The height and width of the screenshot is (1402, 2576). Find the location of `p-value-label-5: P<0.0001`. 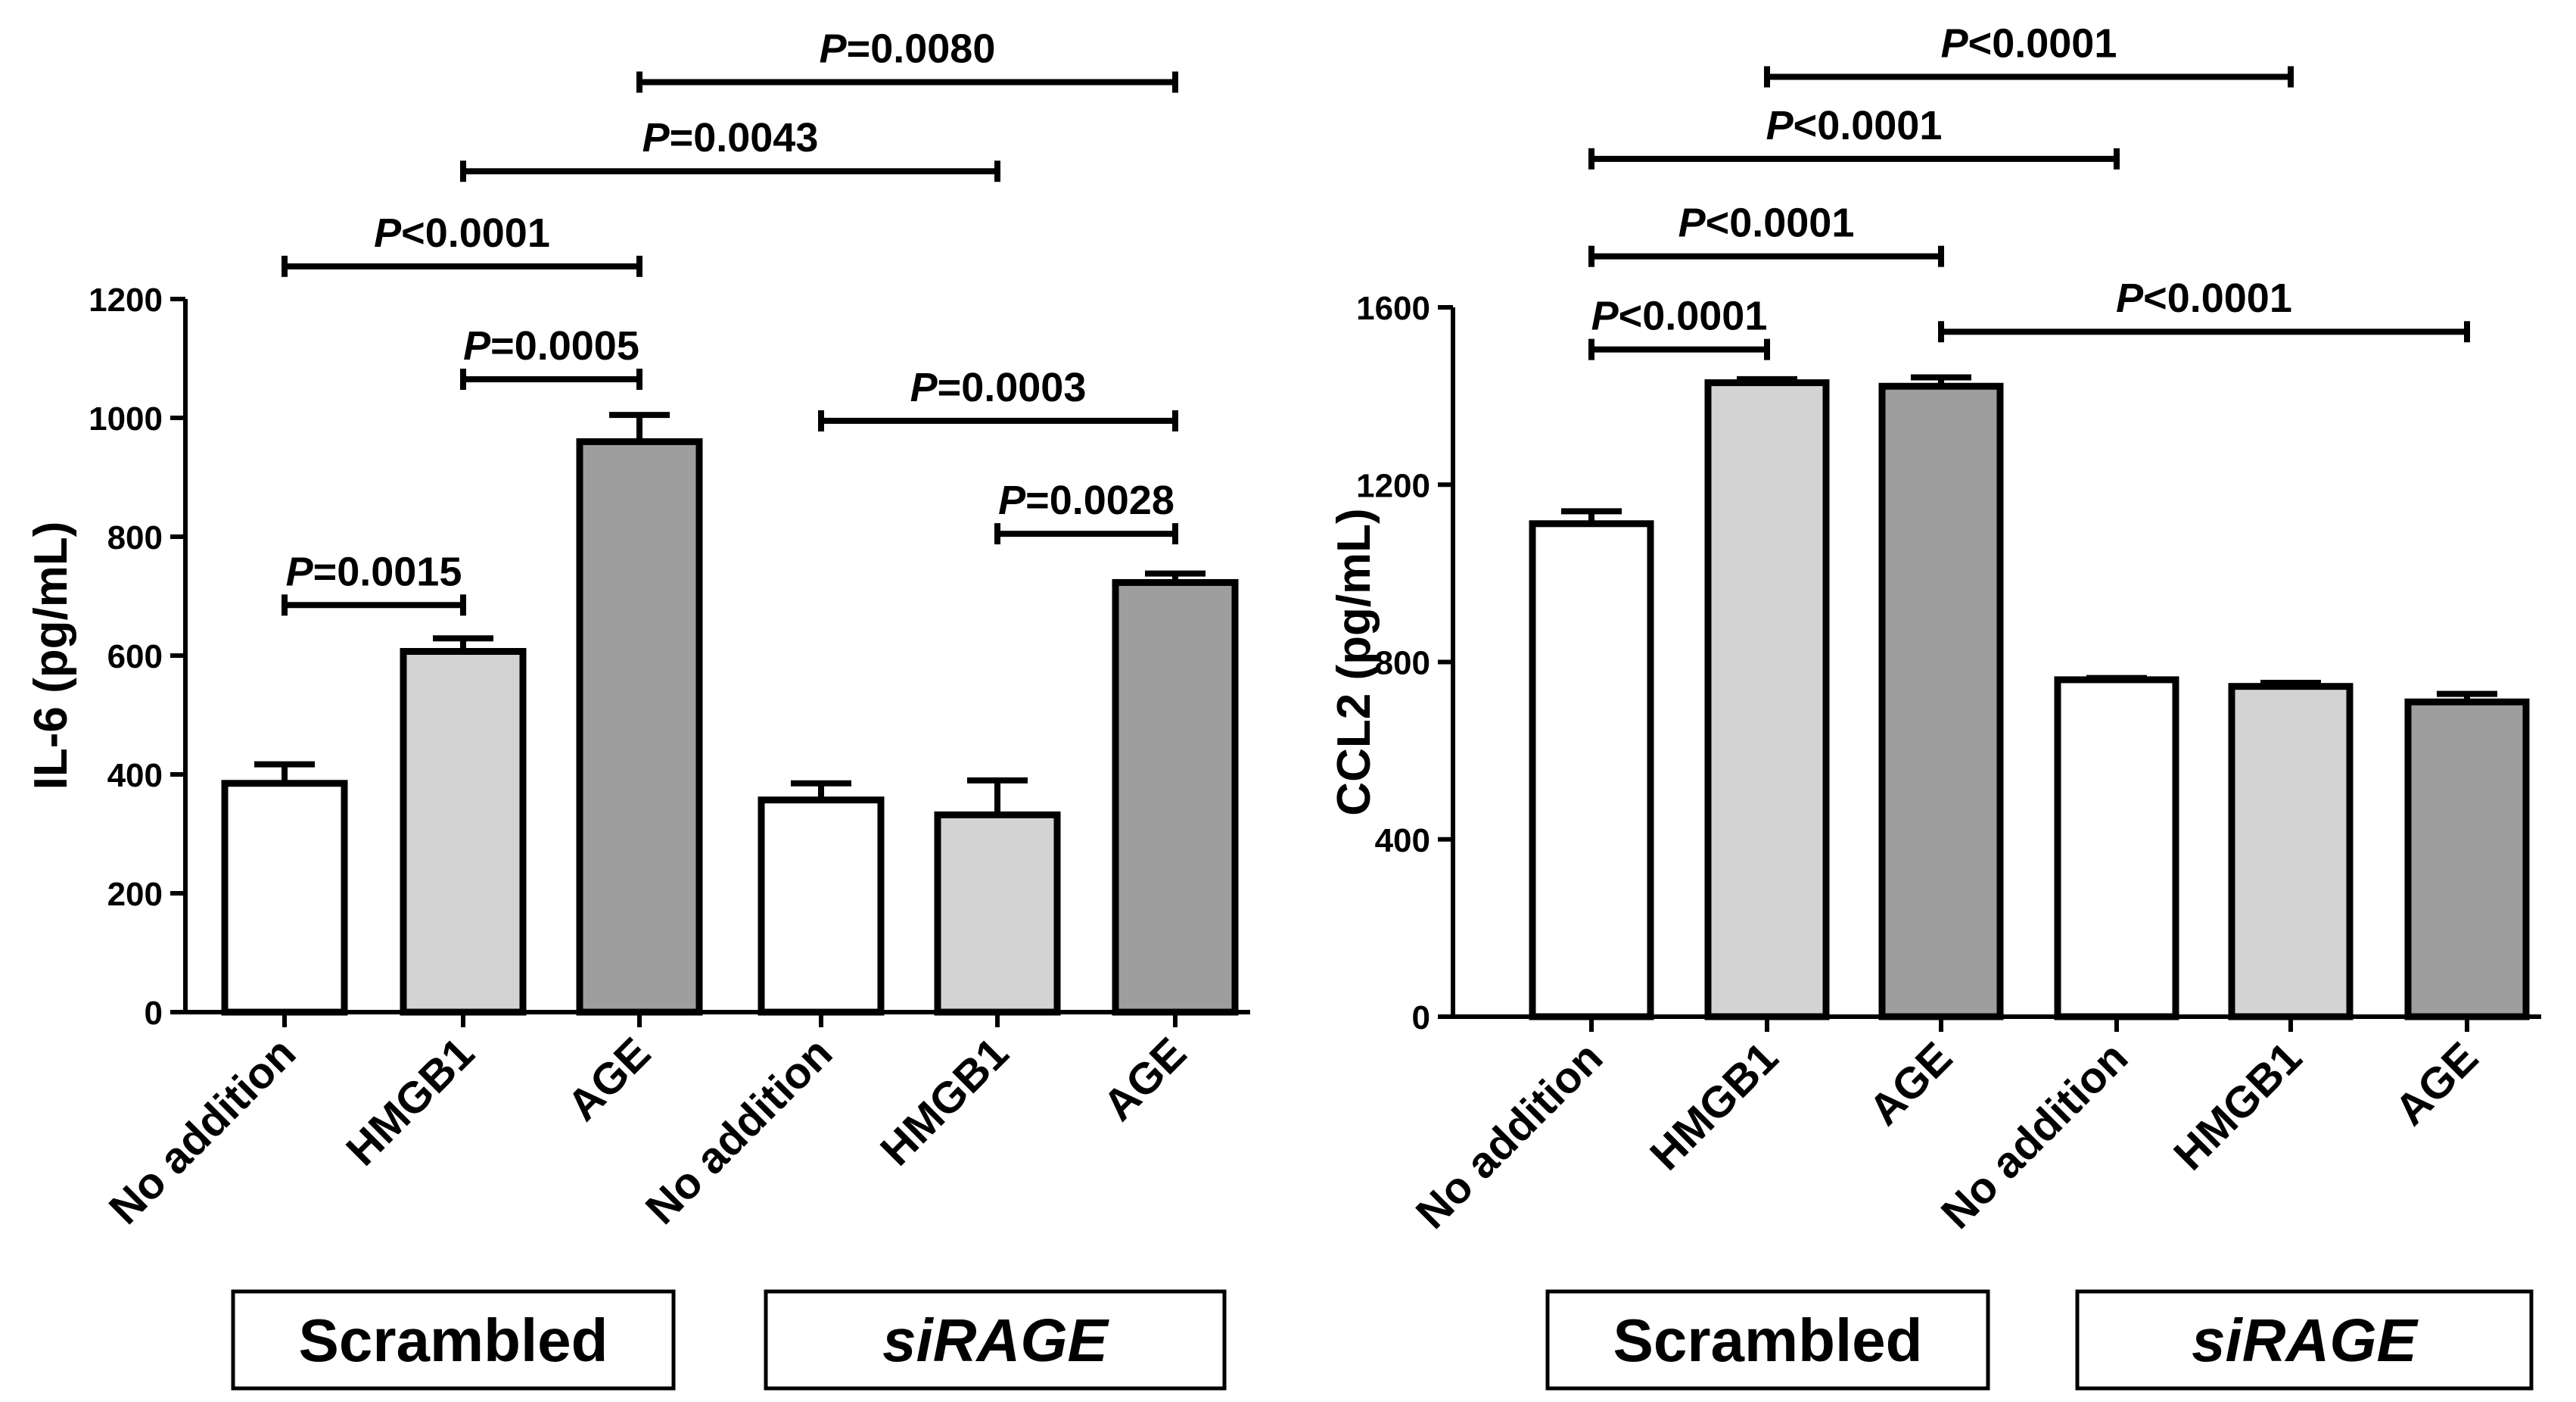

p-value-label-5: P<0.0001 is located at coordinates (2204, 298).